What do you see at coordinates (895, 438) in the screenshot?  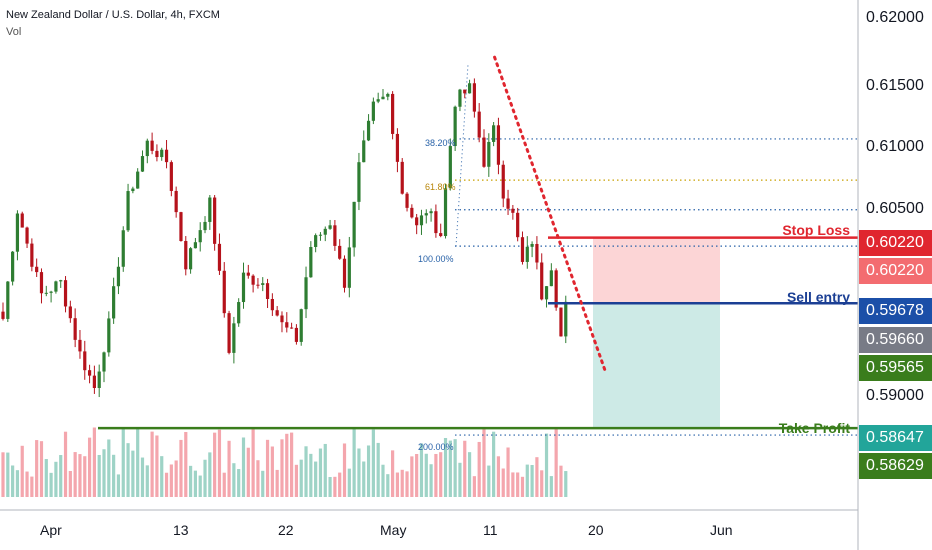 I see `take-profit-price-badge: 0.58647` at bounding box center [895, 438].